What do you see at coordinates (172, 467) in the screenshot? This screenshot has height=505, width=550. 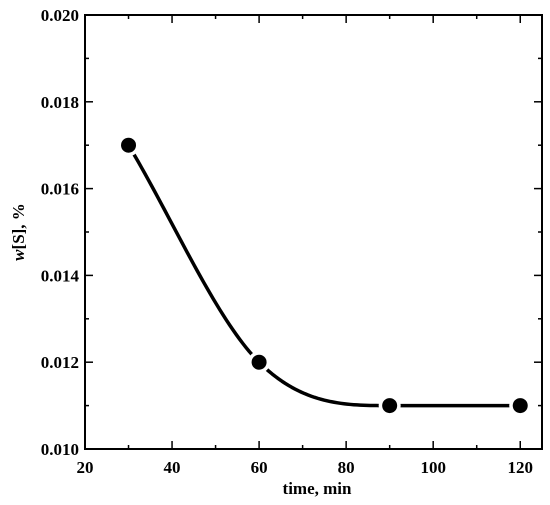 I see `x-tick-label: 40` at bounding box center [172, 467].